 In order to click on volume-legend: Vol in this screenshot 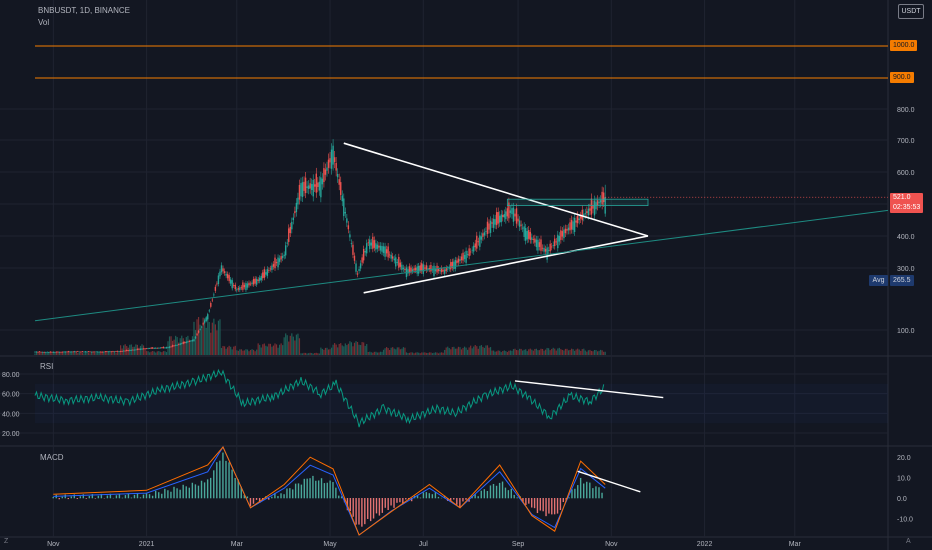, I will do `click(44, 22)`.